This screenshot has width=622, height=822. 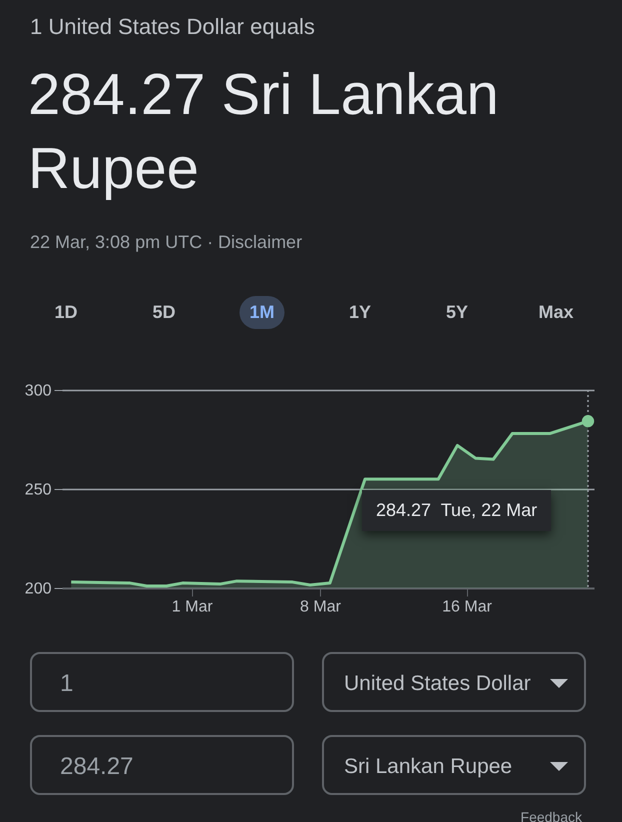 What do you see at coordinates (66, 683) in the screenshot?
I see `text: 1` at bounding box center [66, 683].